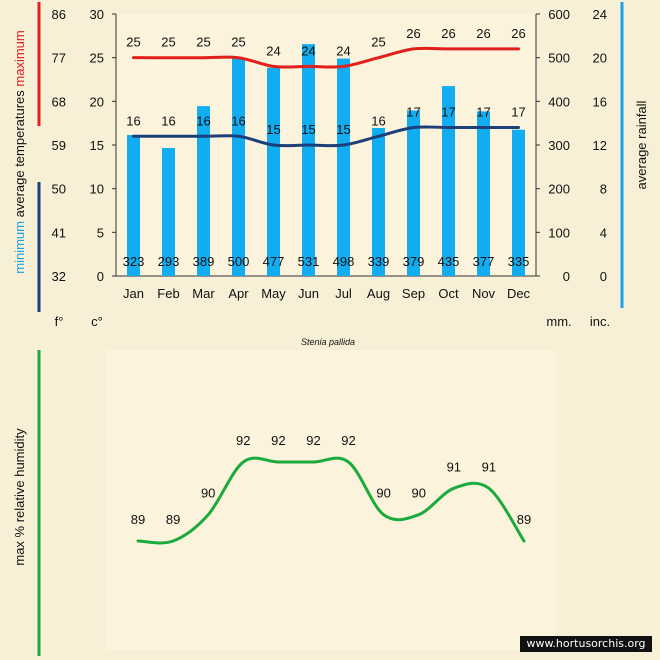  I want to click on rainfall_inches-tick-label: 12, so click(600, 145).